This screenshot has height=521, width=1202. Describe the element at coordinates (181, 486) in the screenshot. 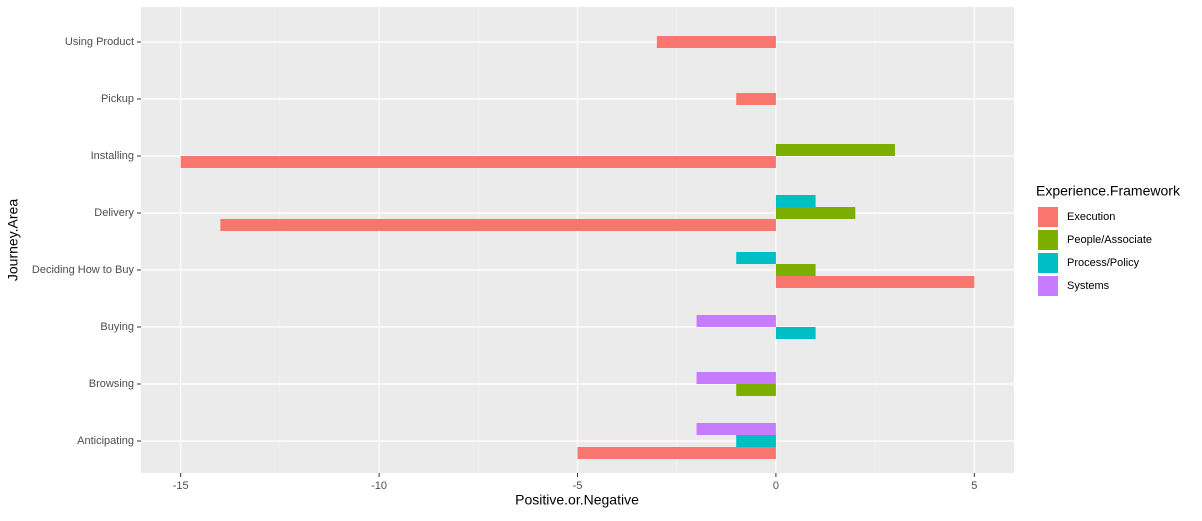

I see `x-tick-label: -15` at that location.